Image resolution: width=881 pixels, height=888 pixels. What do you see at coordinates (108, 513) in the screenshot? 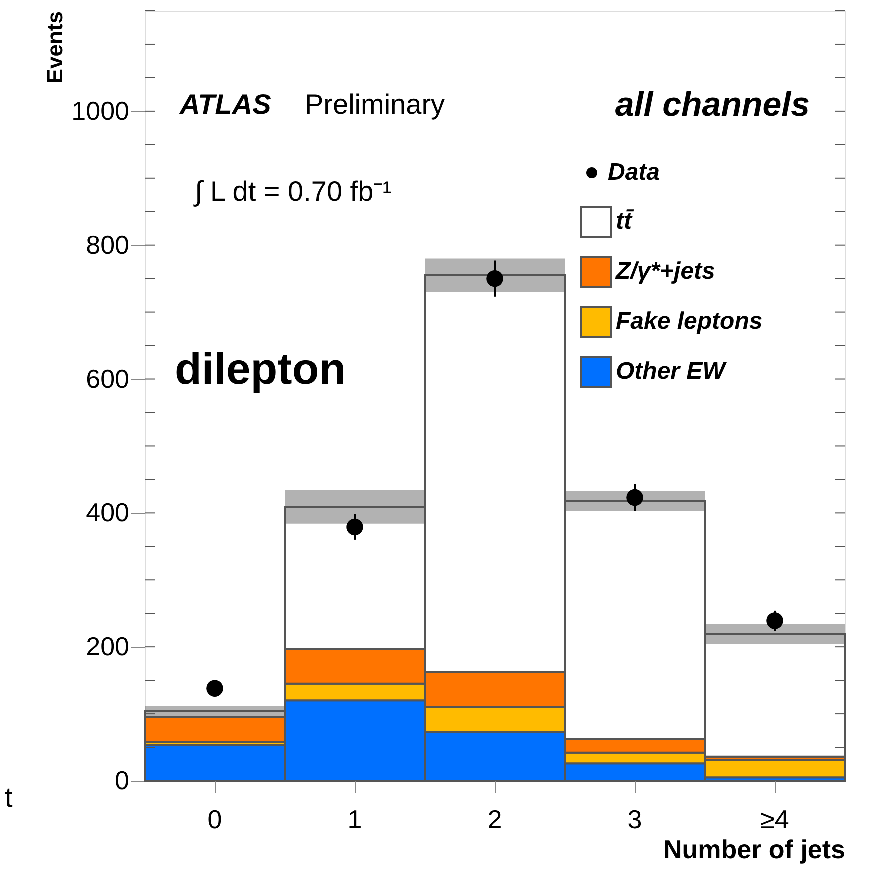
I see `y-tick-label: 400` at bounding box center [108, 513].